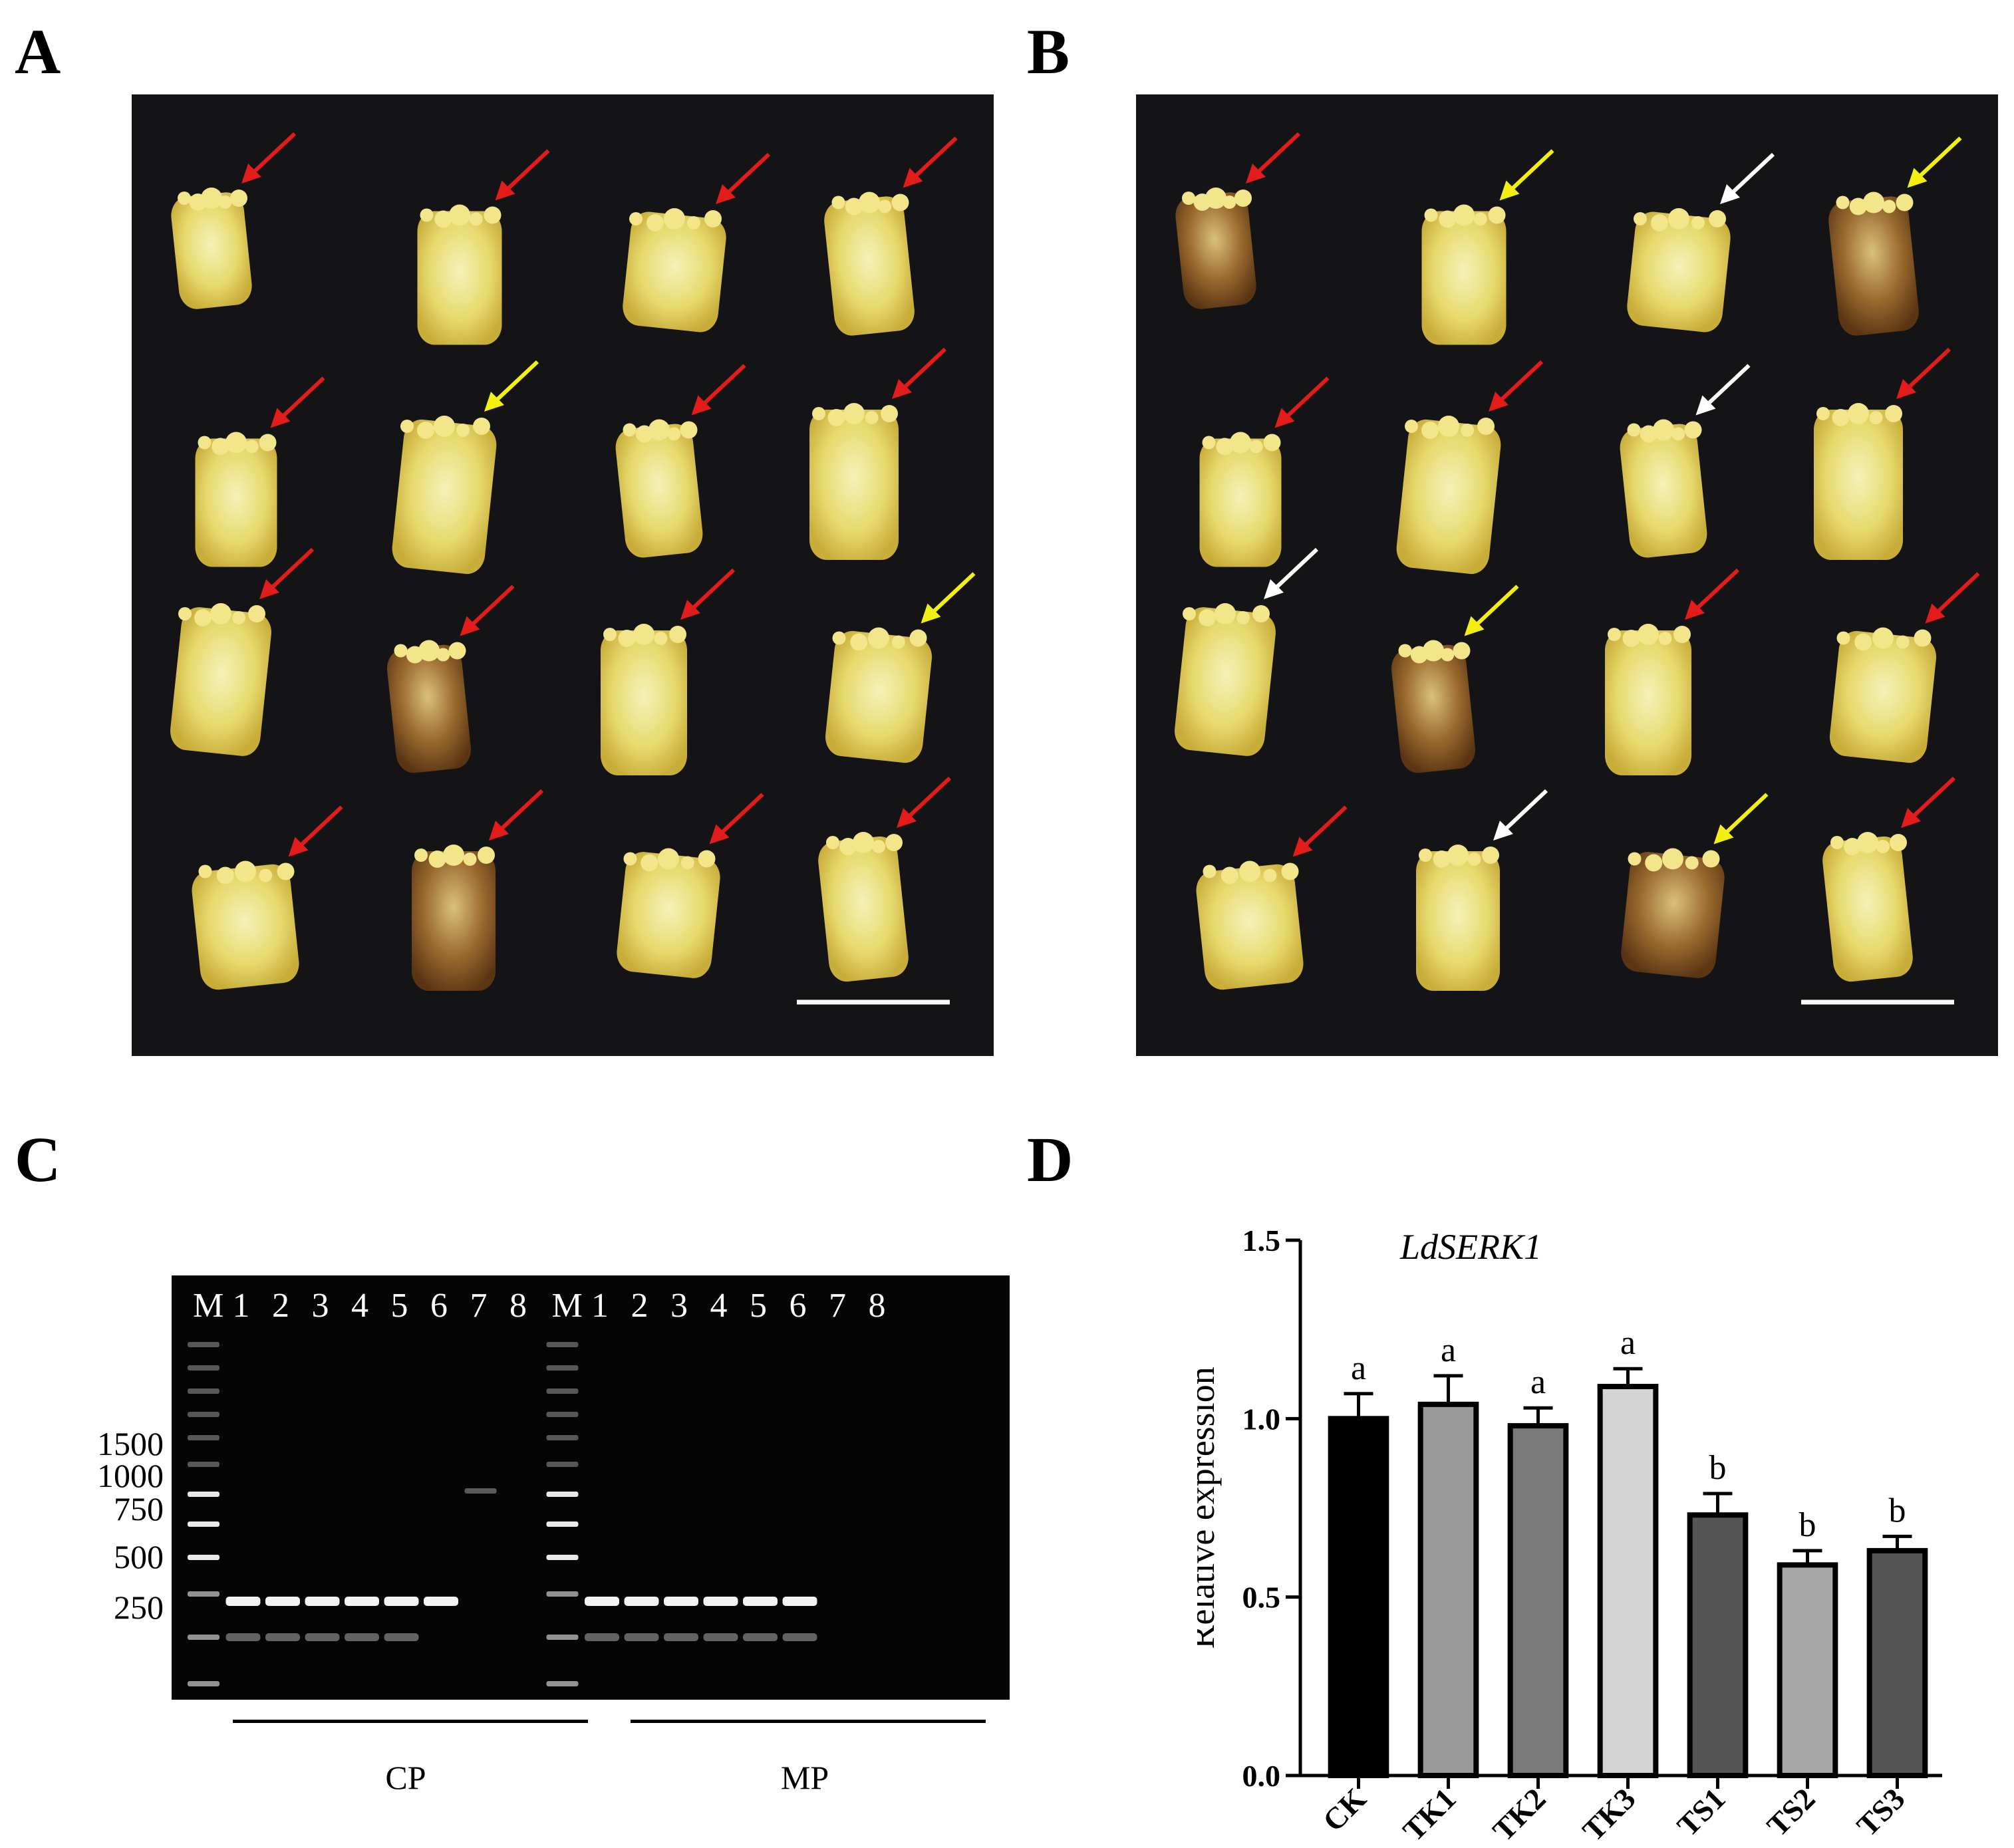  I want to click on gel-lane-label: 1, so click(241, 1306).